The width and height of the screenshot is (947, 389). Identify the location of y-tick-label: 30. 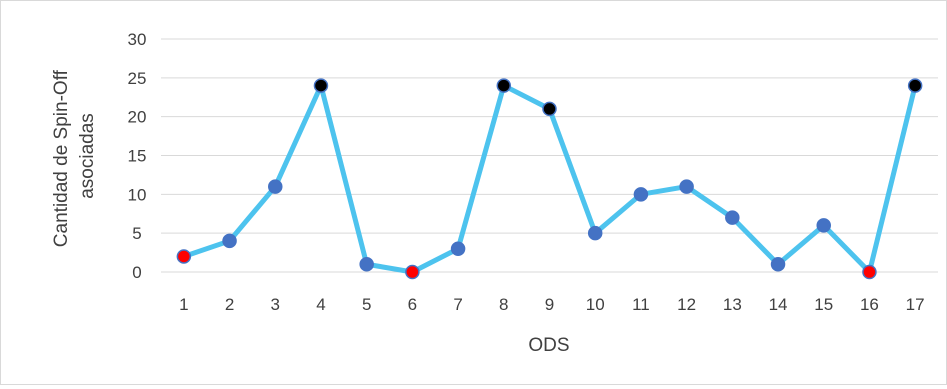
(137, 39).